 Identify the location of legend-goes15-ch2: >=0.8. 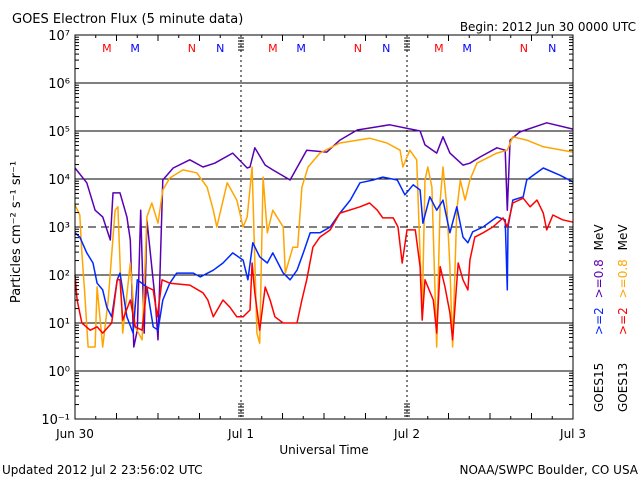
(599, 278).